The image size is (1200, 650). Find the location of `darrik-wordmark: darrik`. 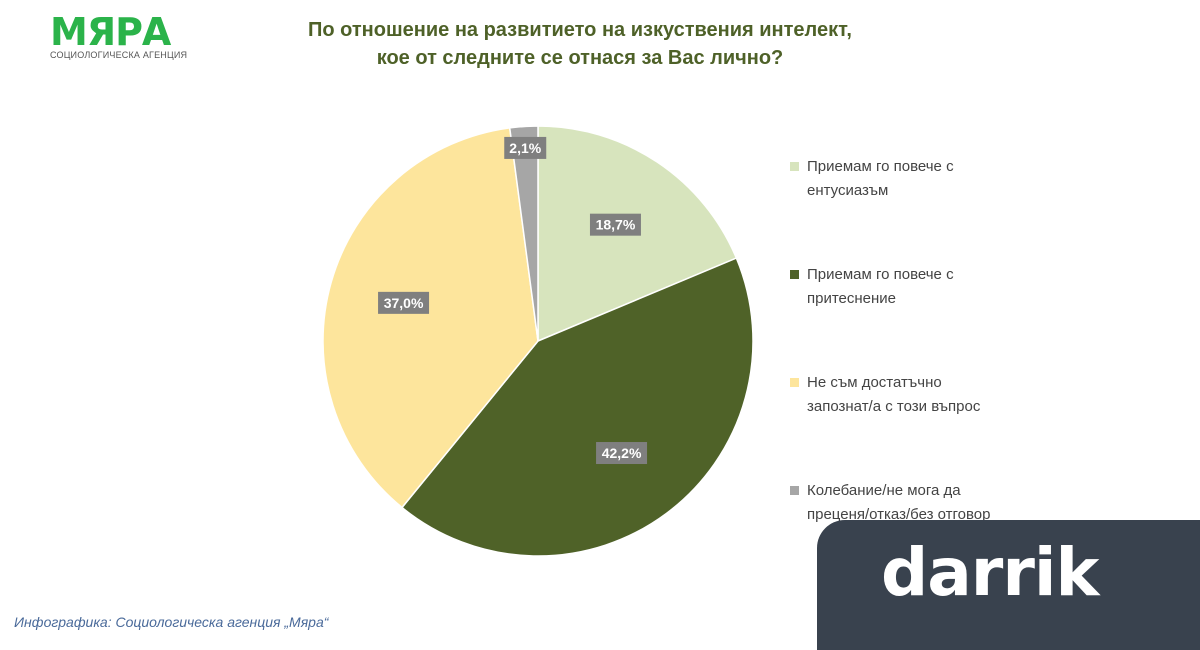

darrik-wordmark: darrik is located at coordinates (990, 572).